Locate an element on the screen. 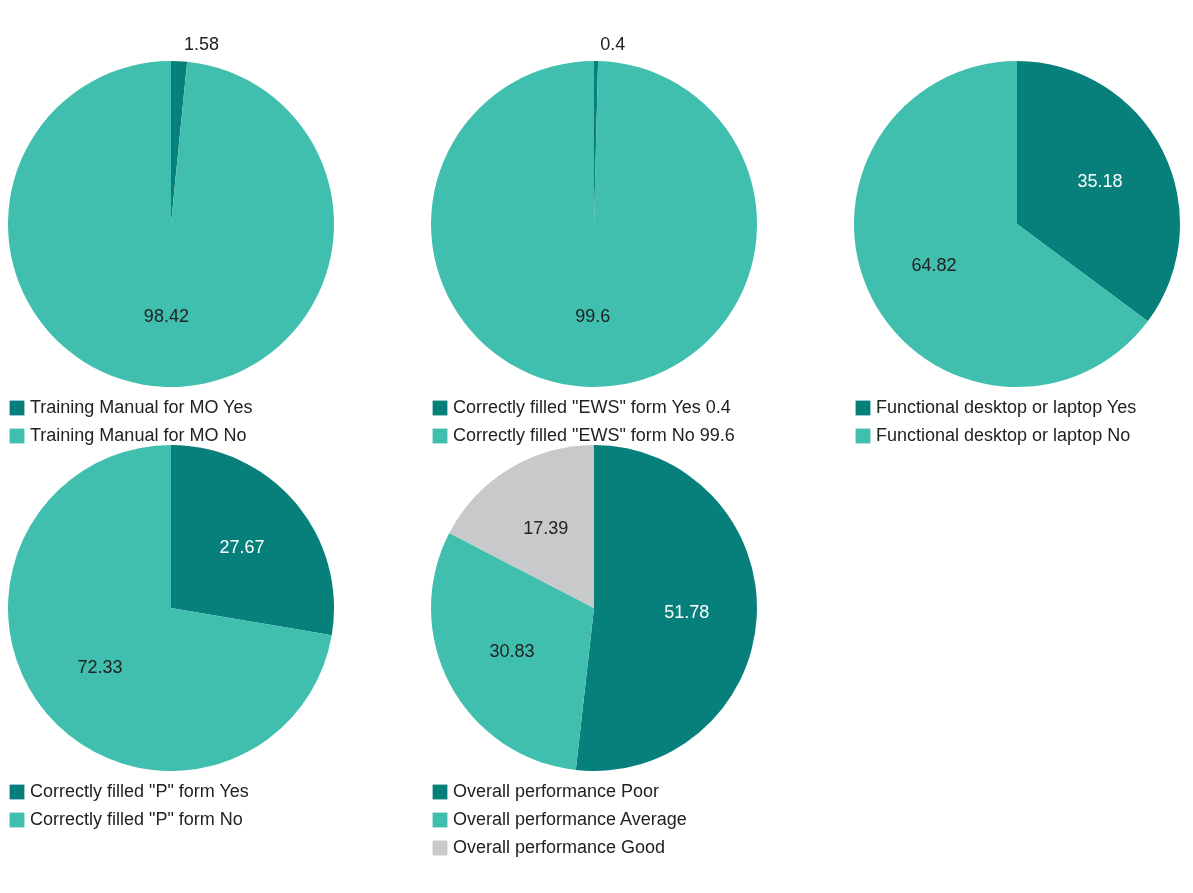  legend-label: Correctly filled "P" form No is located at coordinates (136, 819).